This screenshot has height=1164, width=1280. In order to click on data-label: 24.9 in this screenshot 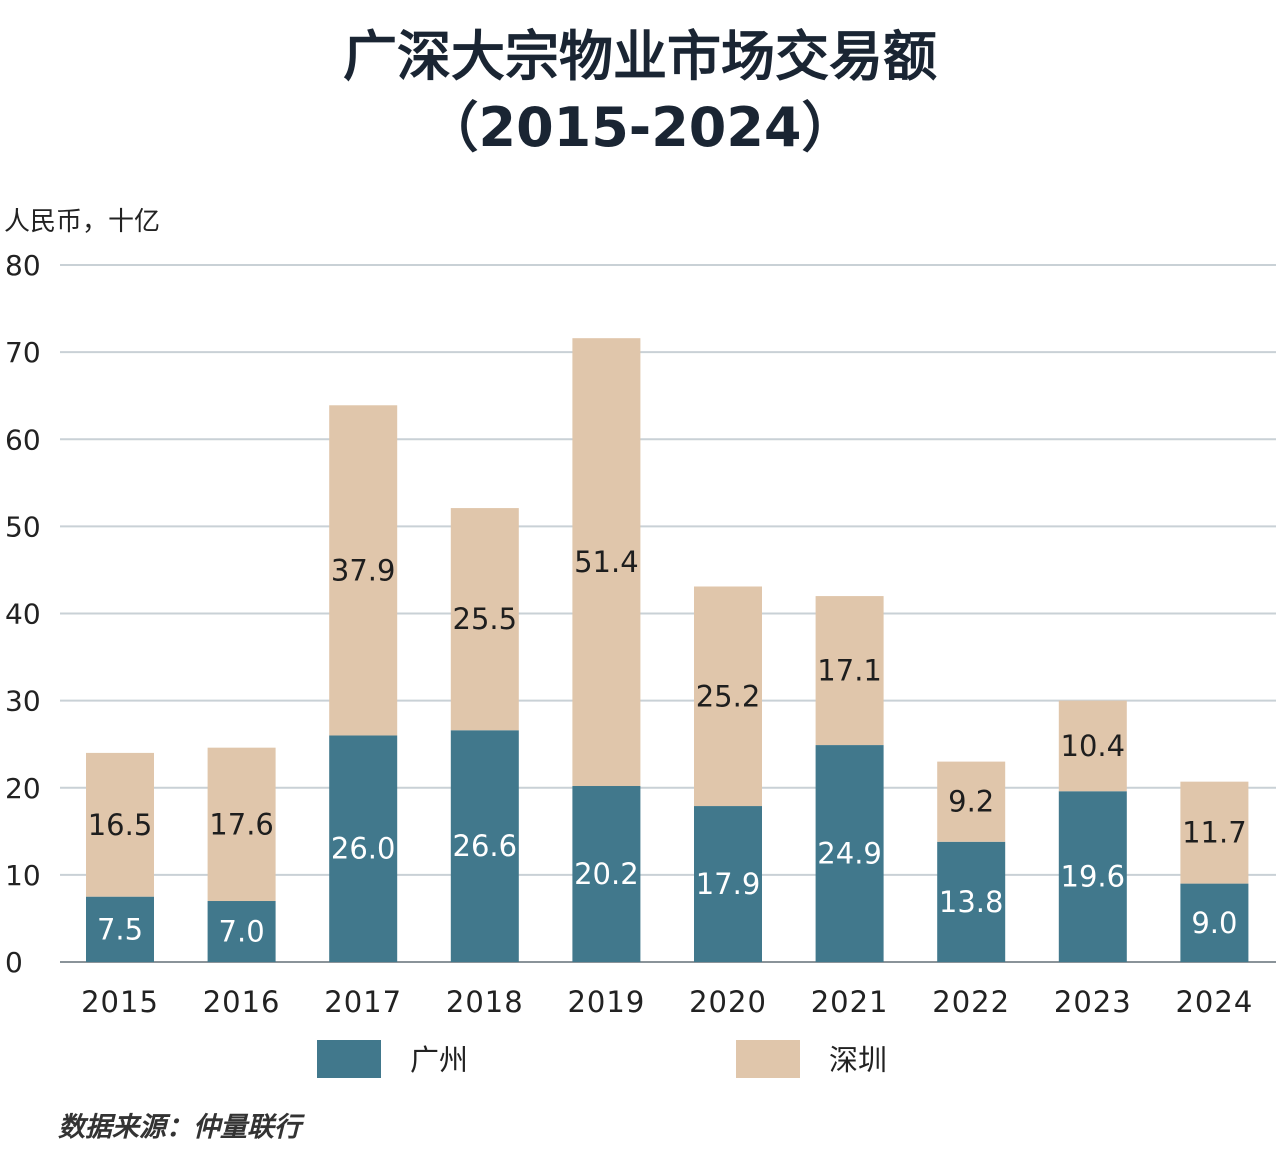, I will do `click(849, 854)`.